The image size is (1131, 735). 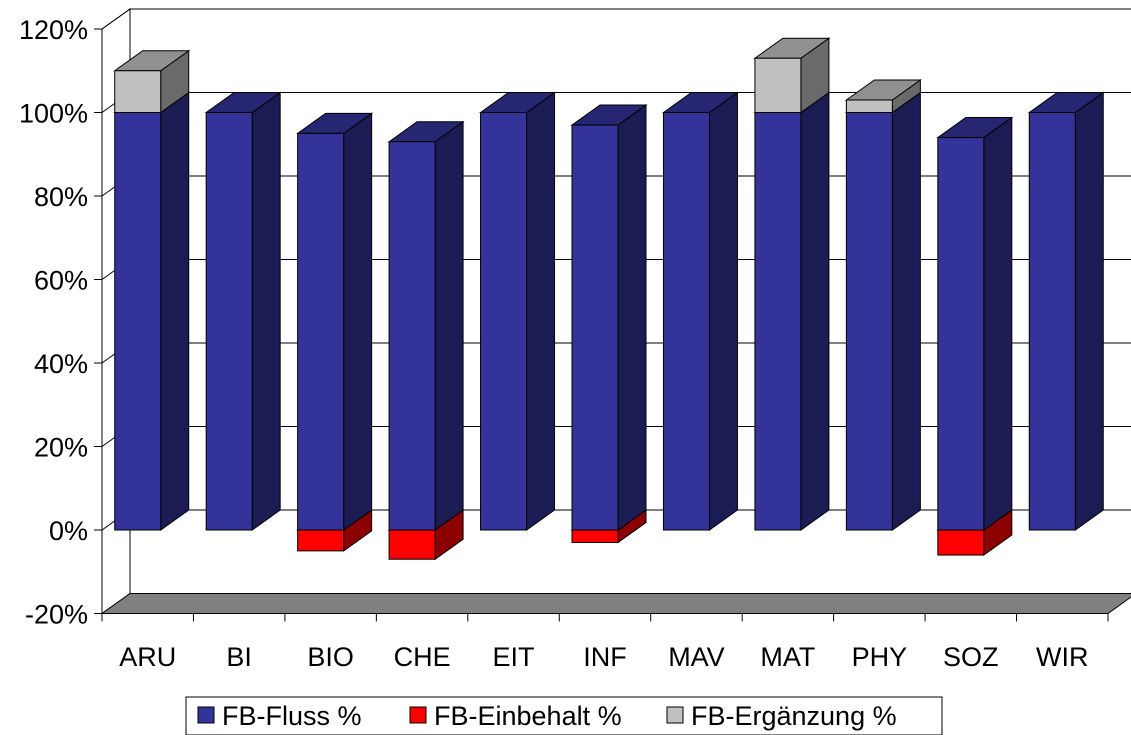 I want to click on y-tick-label: 100%, so click(x=53, y=114).